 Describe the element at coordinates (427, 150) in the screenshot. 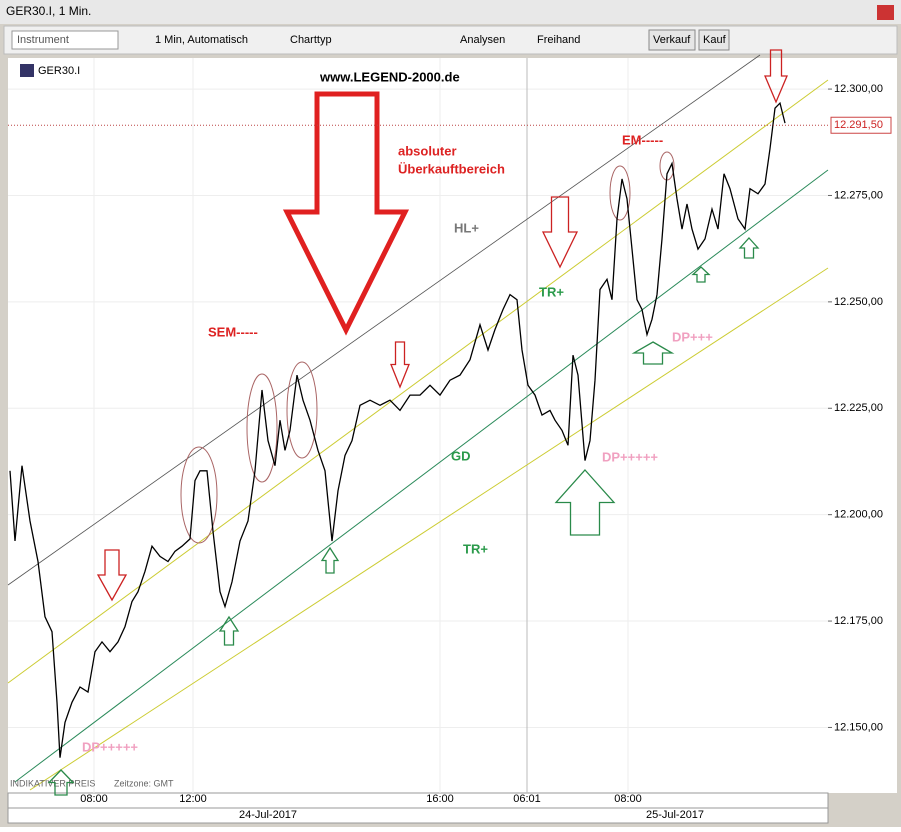

I see `annotation: absoluter` at that location.